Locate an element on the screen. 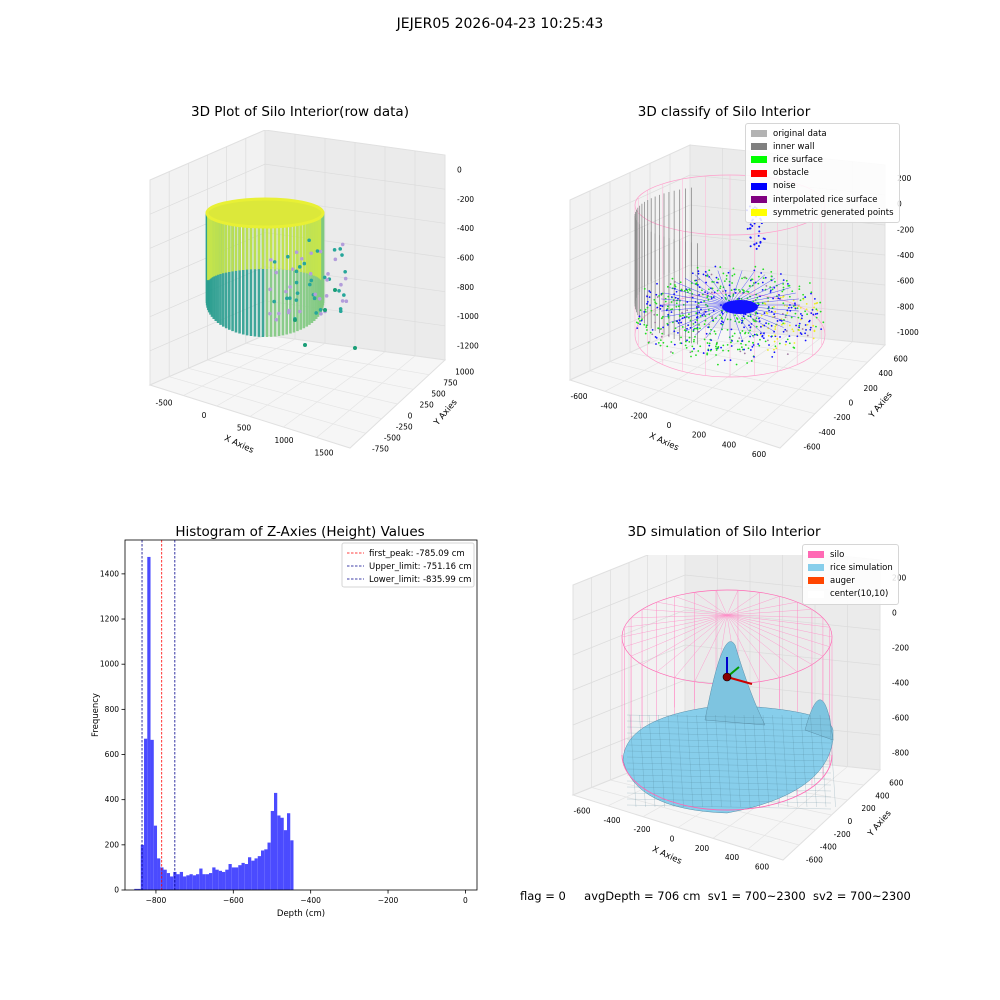 Image resolution: width=1000 pixels, height=1000 pixels. legend-label: inner wall is located at coordinates (794, 146).